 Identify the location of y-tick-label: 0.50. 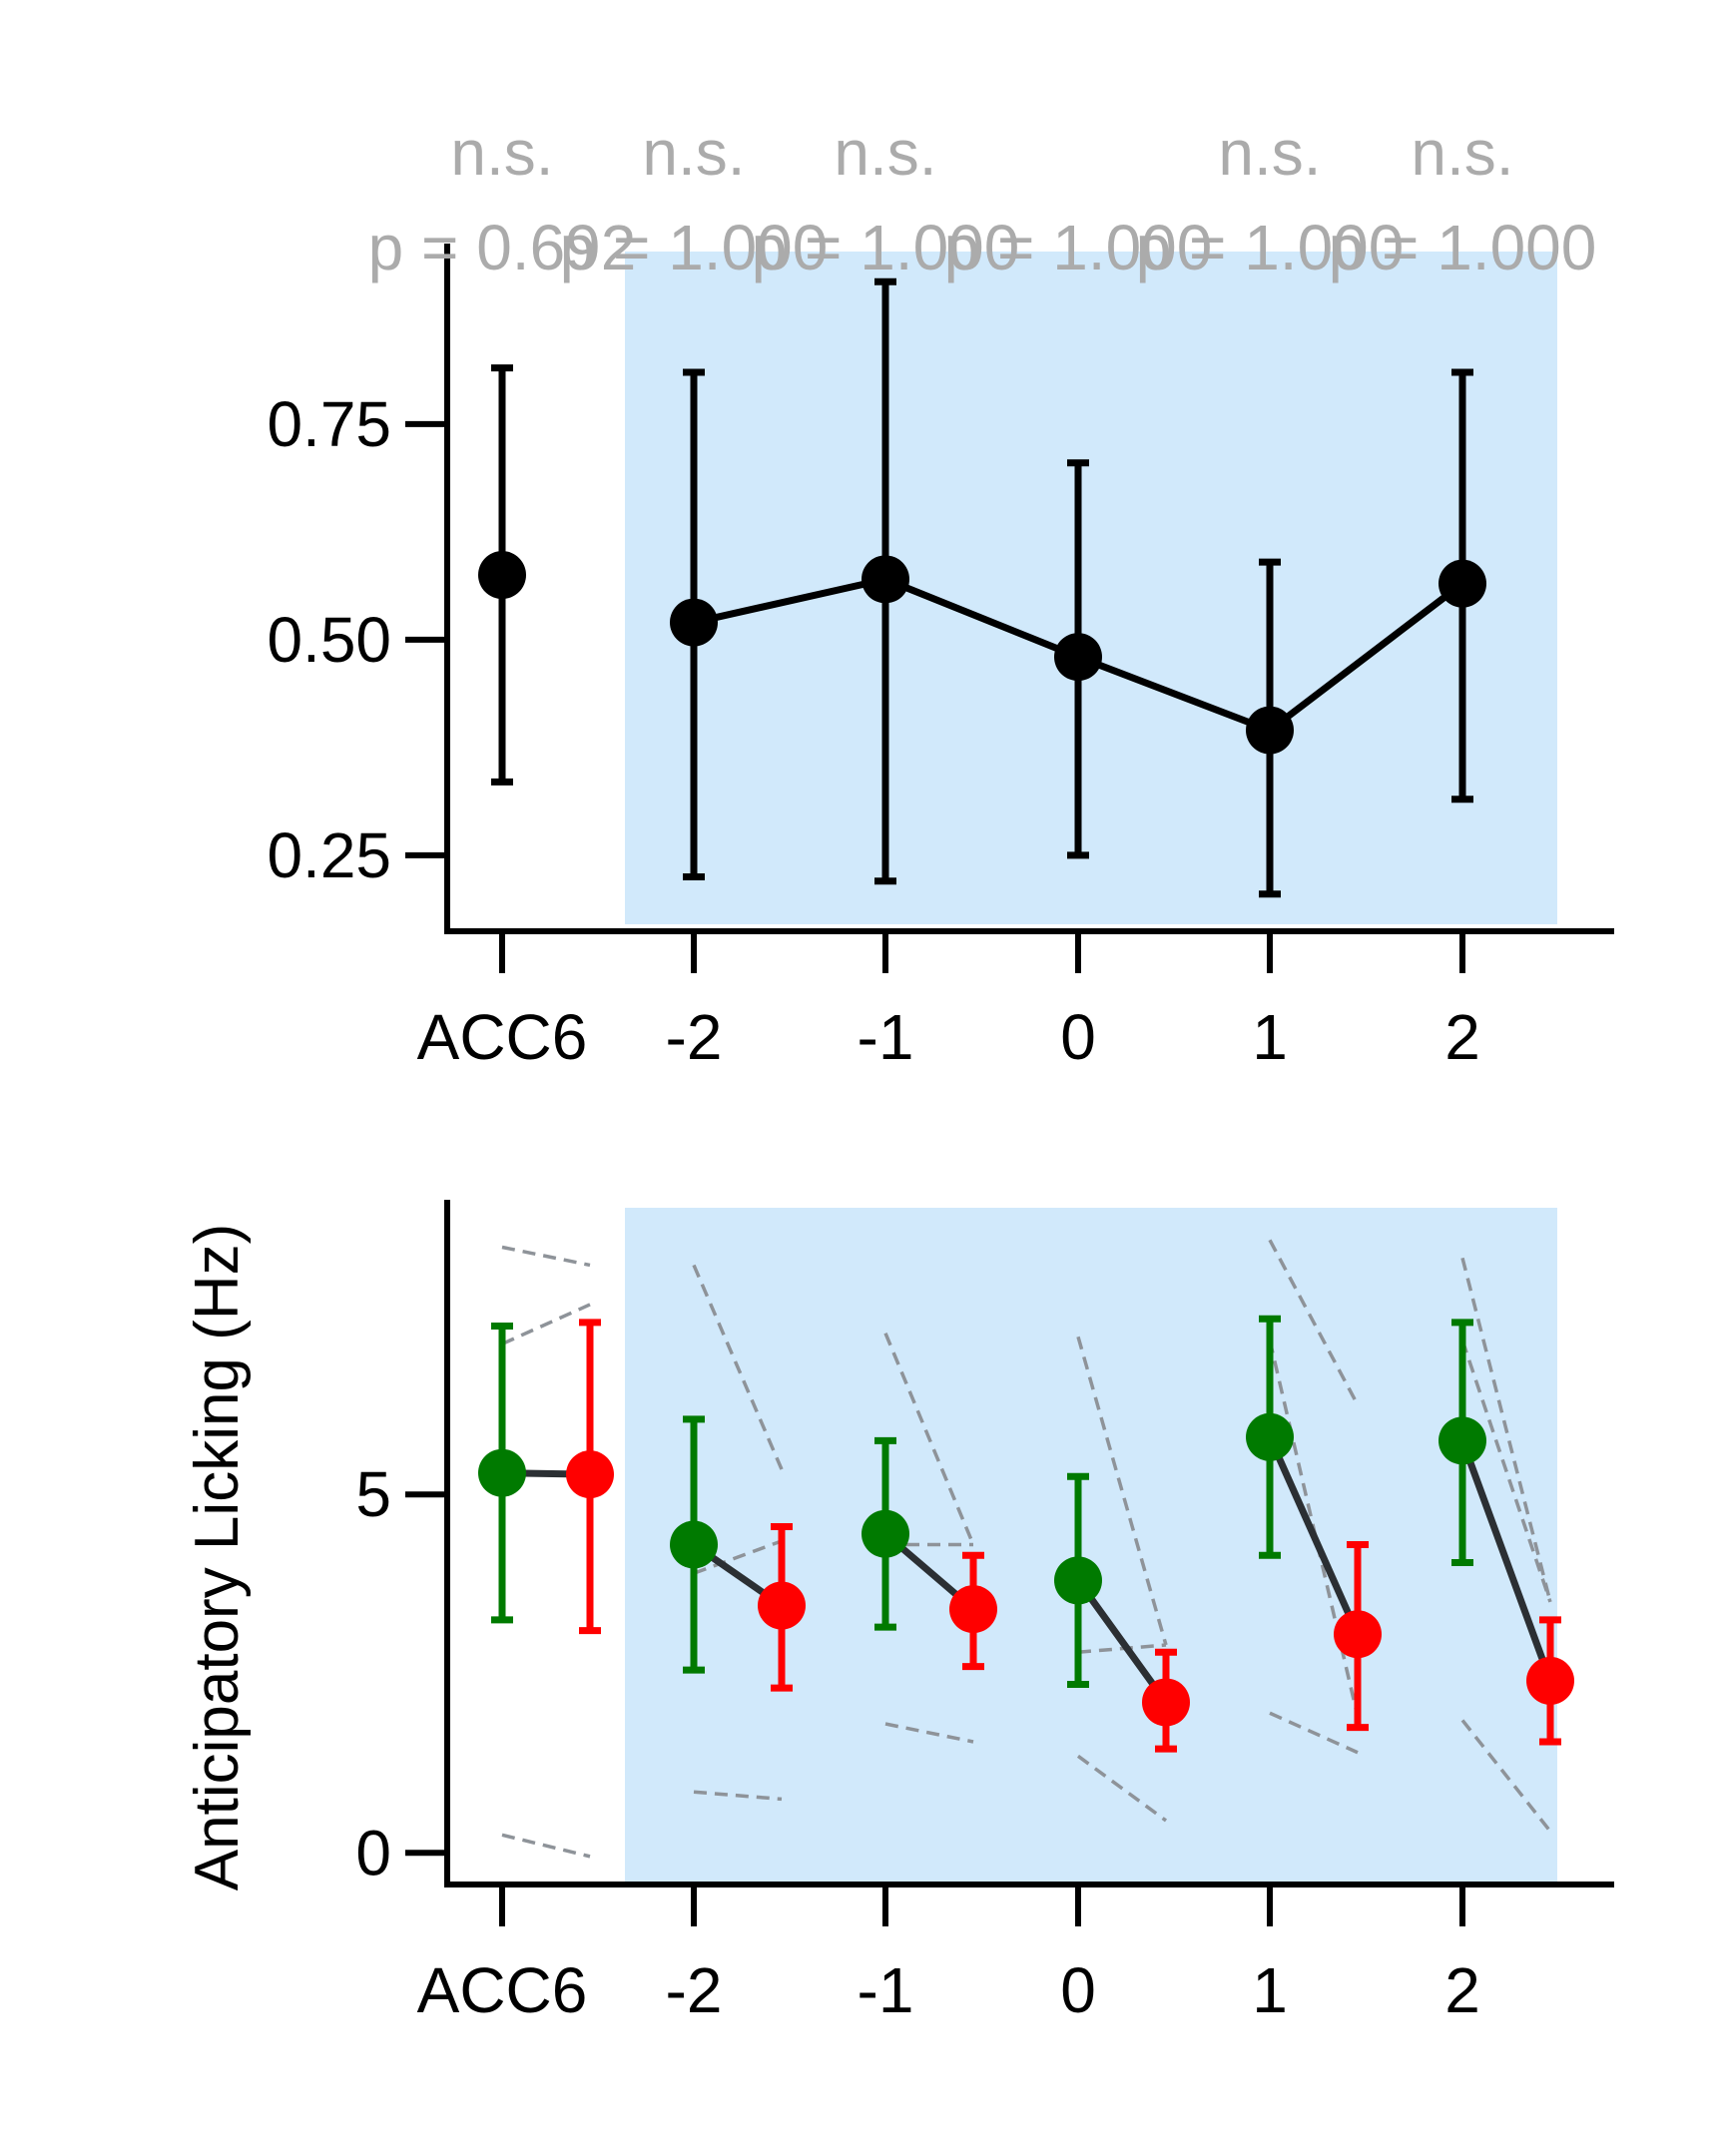
(329, 640).